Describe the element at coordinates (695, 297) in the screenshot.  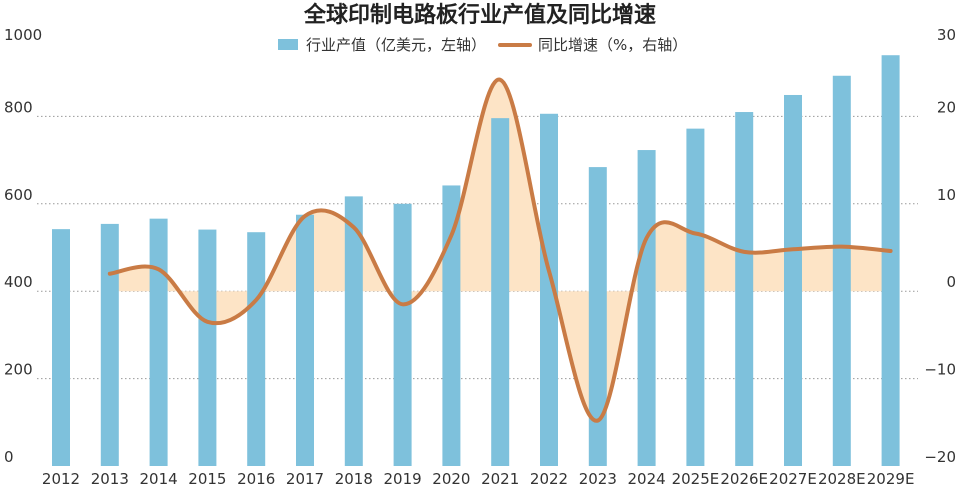
I see `bar-2025E` at that location.